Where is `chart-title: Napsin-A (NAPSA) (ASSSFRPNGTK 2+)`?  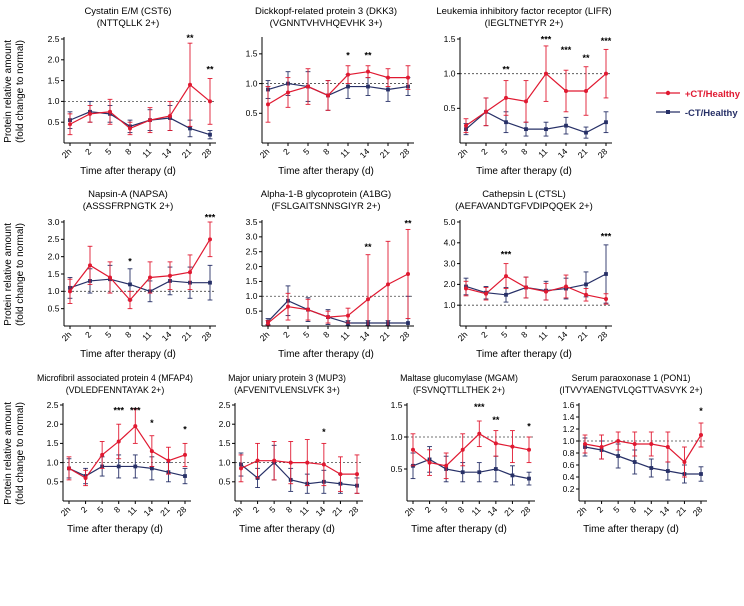 chart-title: Napsin-A (NAPSA) (ASSSFRPNGTK 2+) is located at coordinates (128, 201).